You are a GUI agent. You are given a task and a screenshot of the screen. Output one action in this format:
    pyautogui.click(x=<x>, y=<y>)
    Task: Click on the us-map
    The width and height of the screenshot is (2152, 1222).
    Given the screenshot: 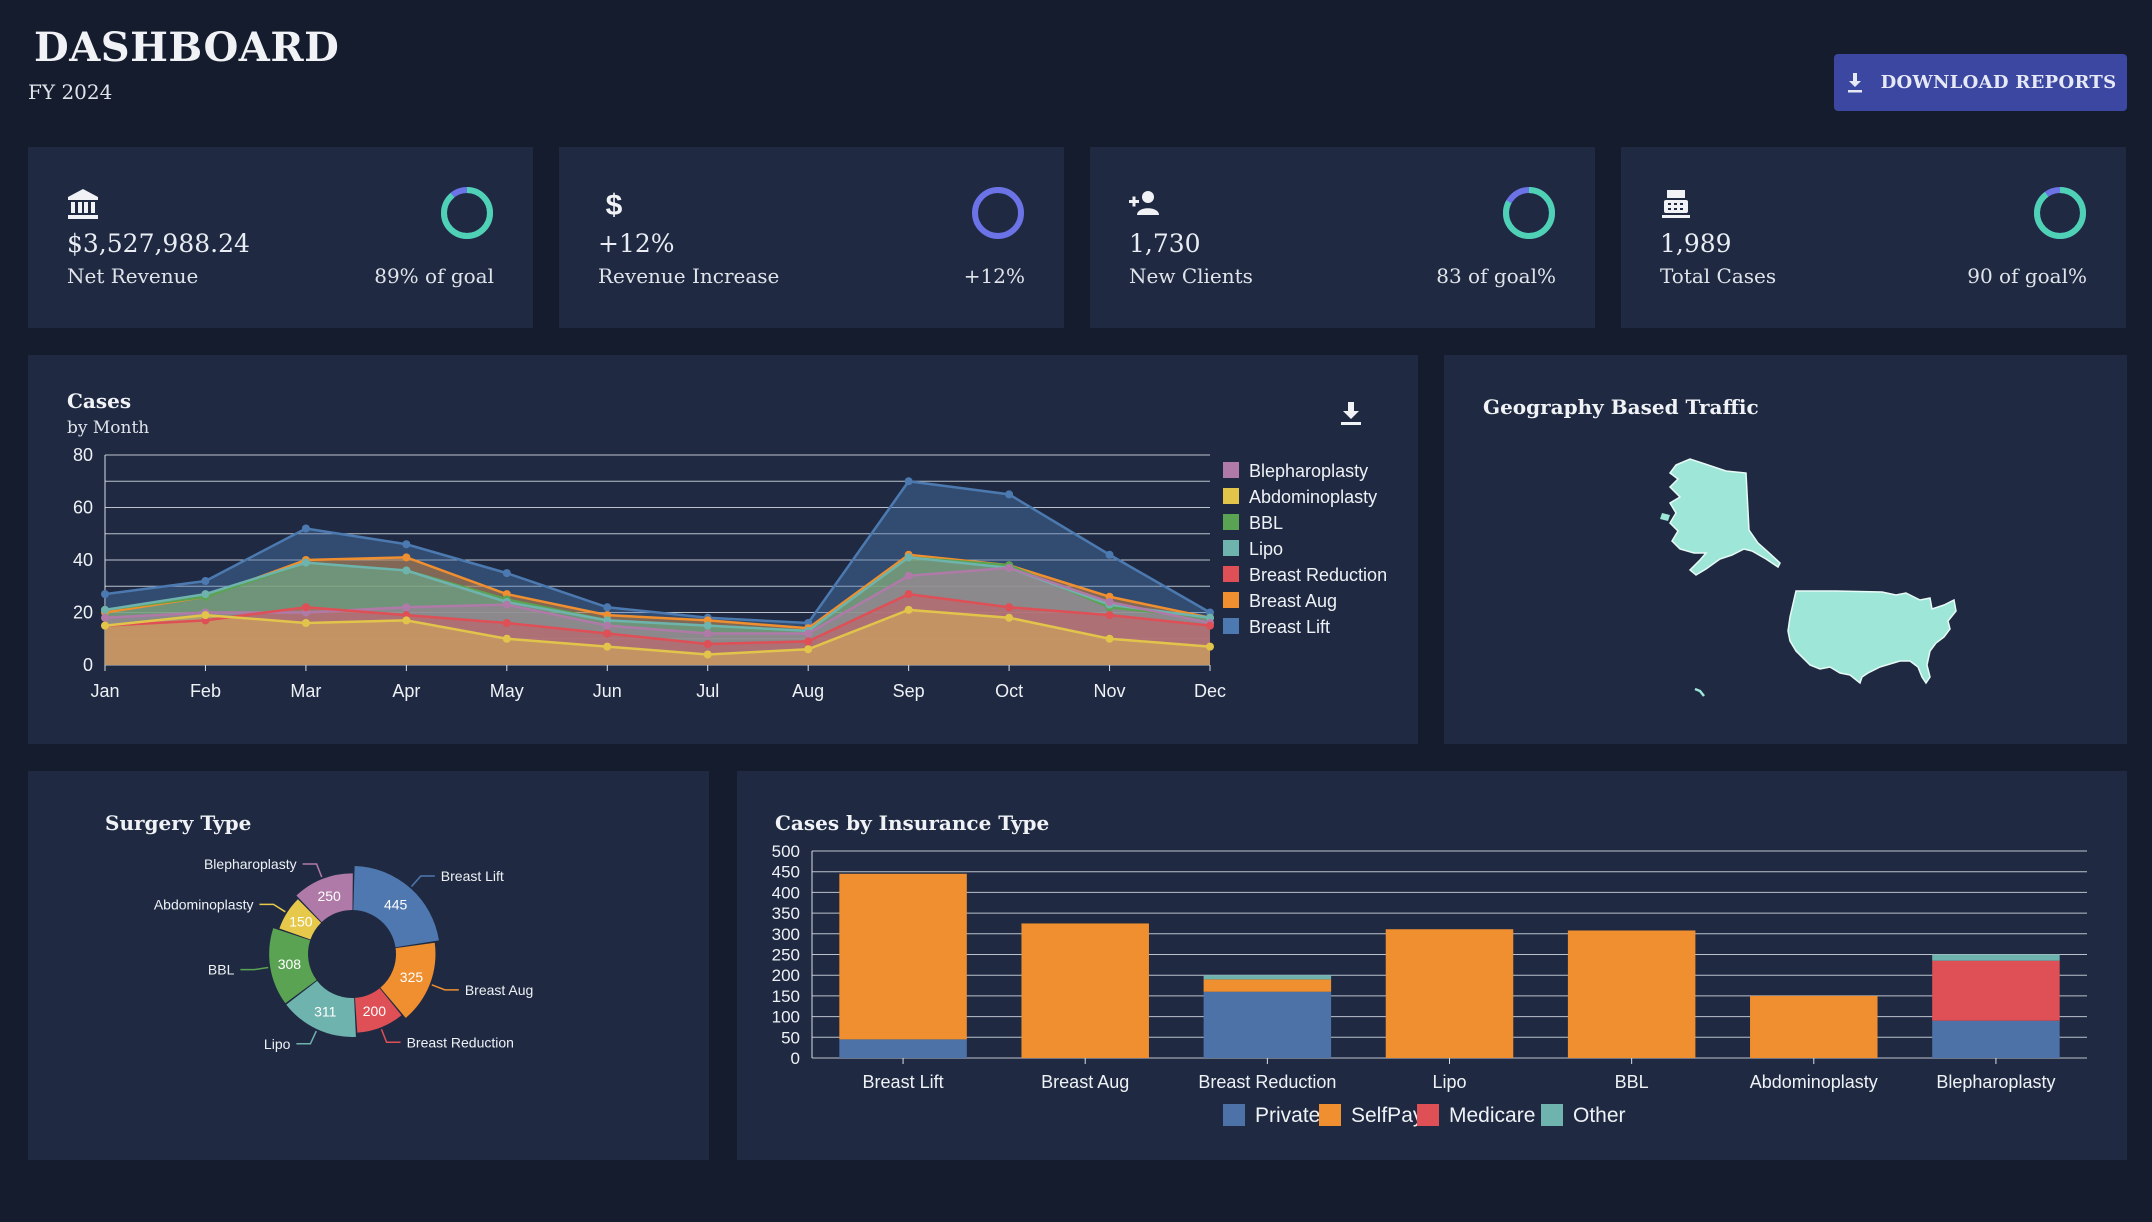 What is the action you would take?
    pyautogui.click(x=1785, y=549)
    